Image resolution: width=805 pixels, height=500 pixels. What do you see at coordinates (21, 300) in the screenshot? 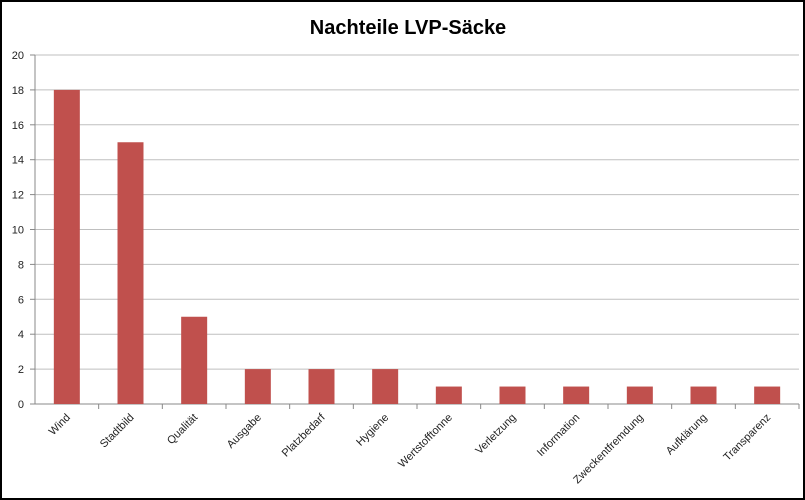
I see `y-tick-label: 6` at bounding box center [21, 300].